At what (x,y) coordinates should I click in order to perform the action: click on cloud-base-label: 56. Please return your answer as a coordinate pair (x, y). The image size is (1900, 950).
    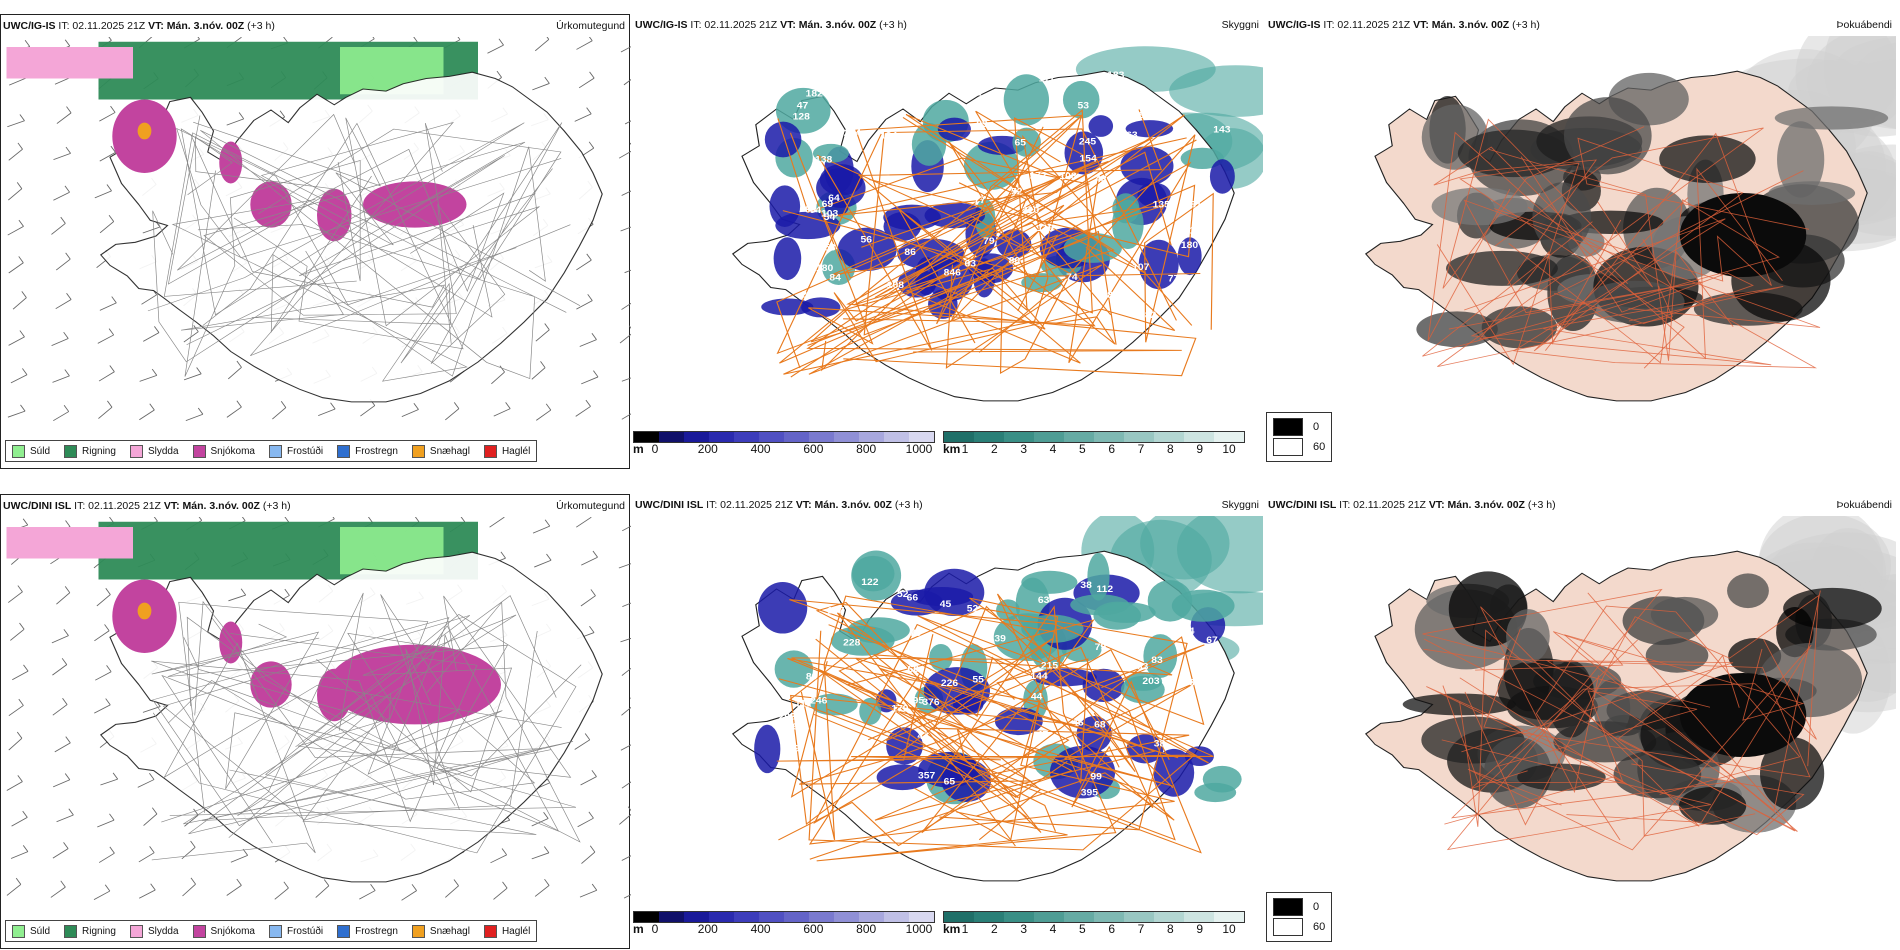
    Looking at the image, I should click on (867, 240).